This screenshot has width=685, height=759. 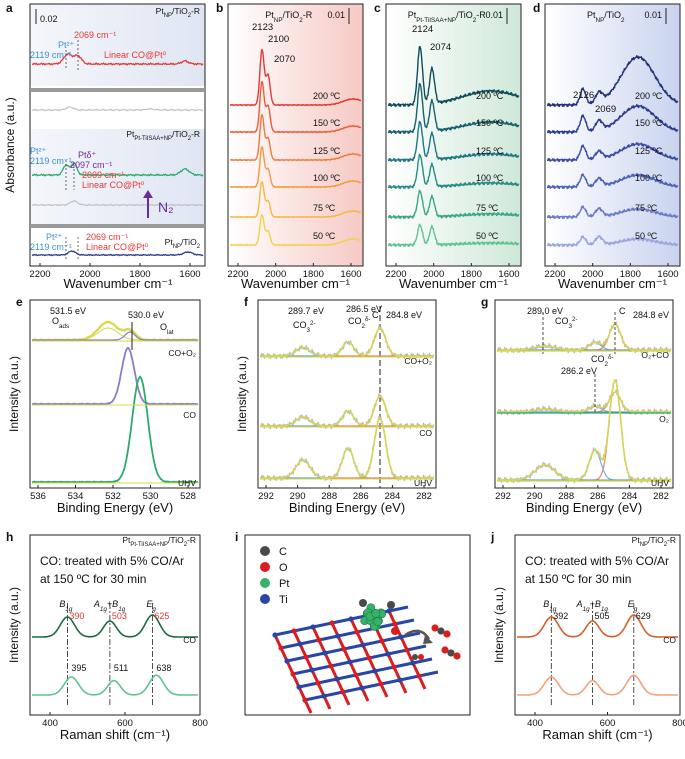 I want to click on fit-f-co2, so click(x=347, y=463).